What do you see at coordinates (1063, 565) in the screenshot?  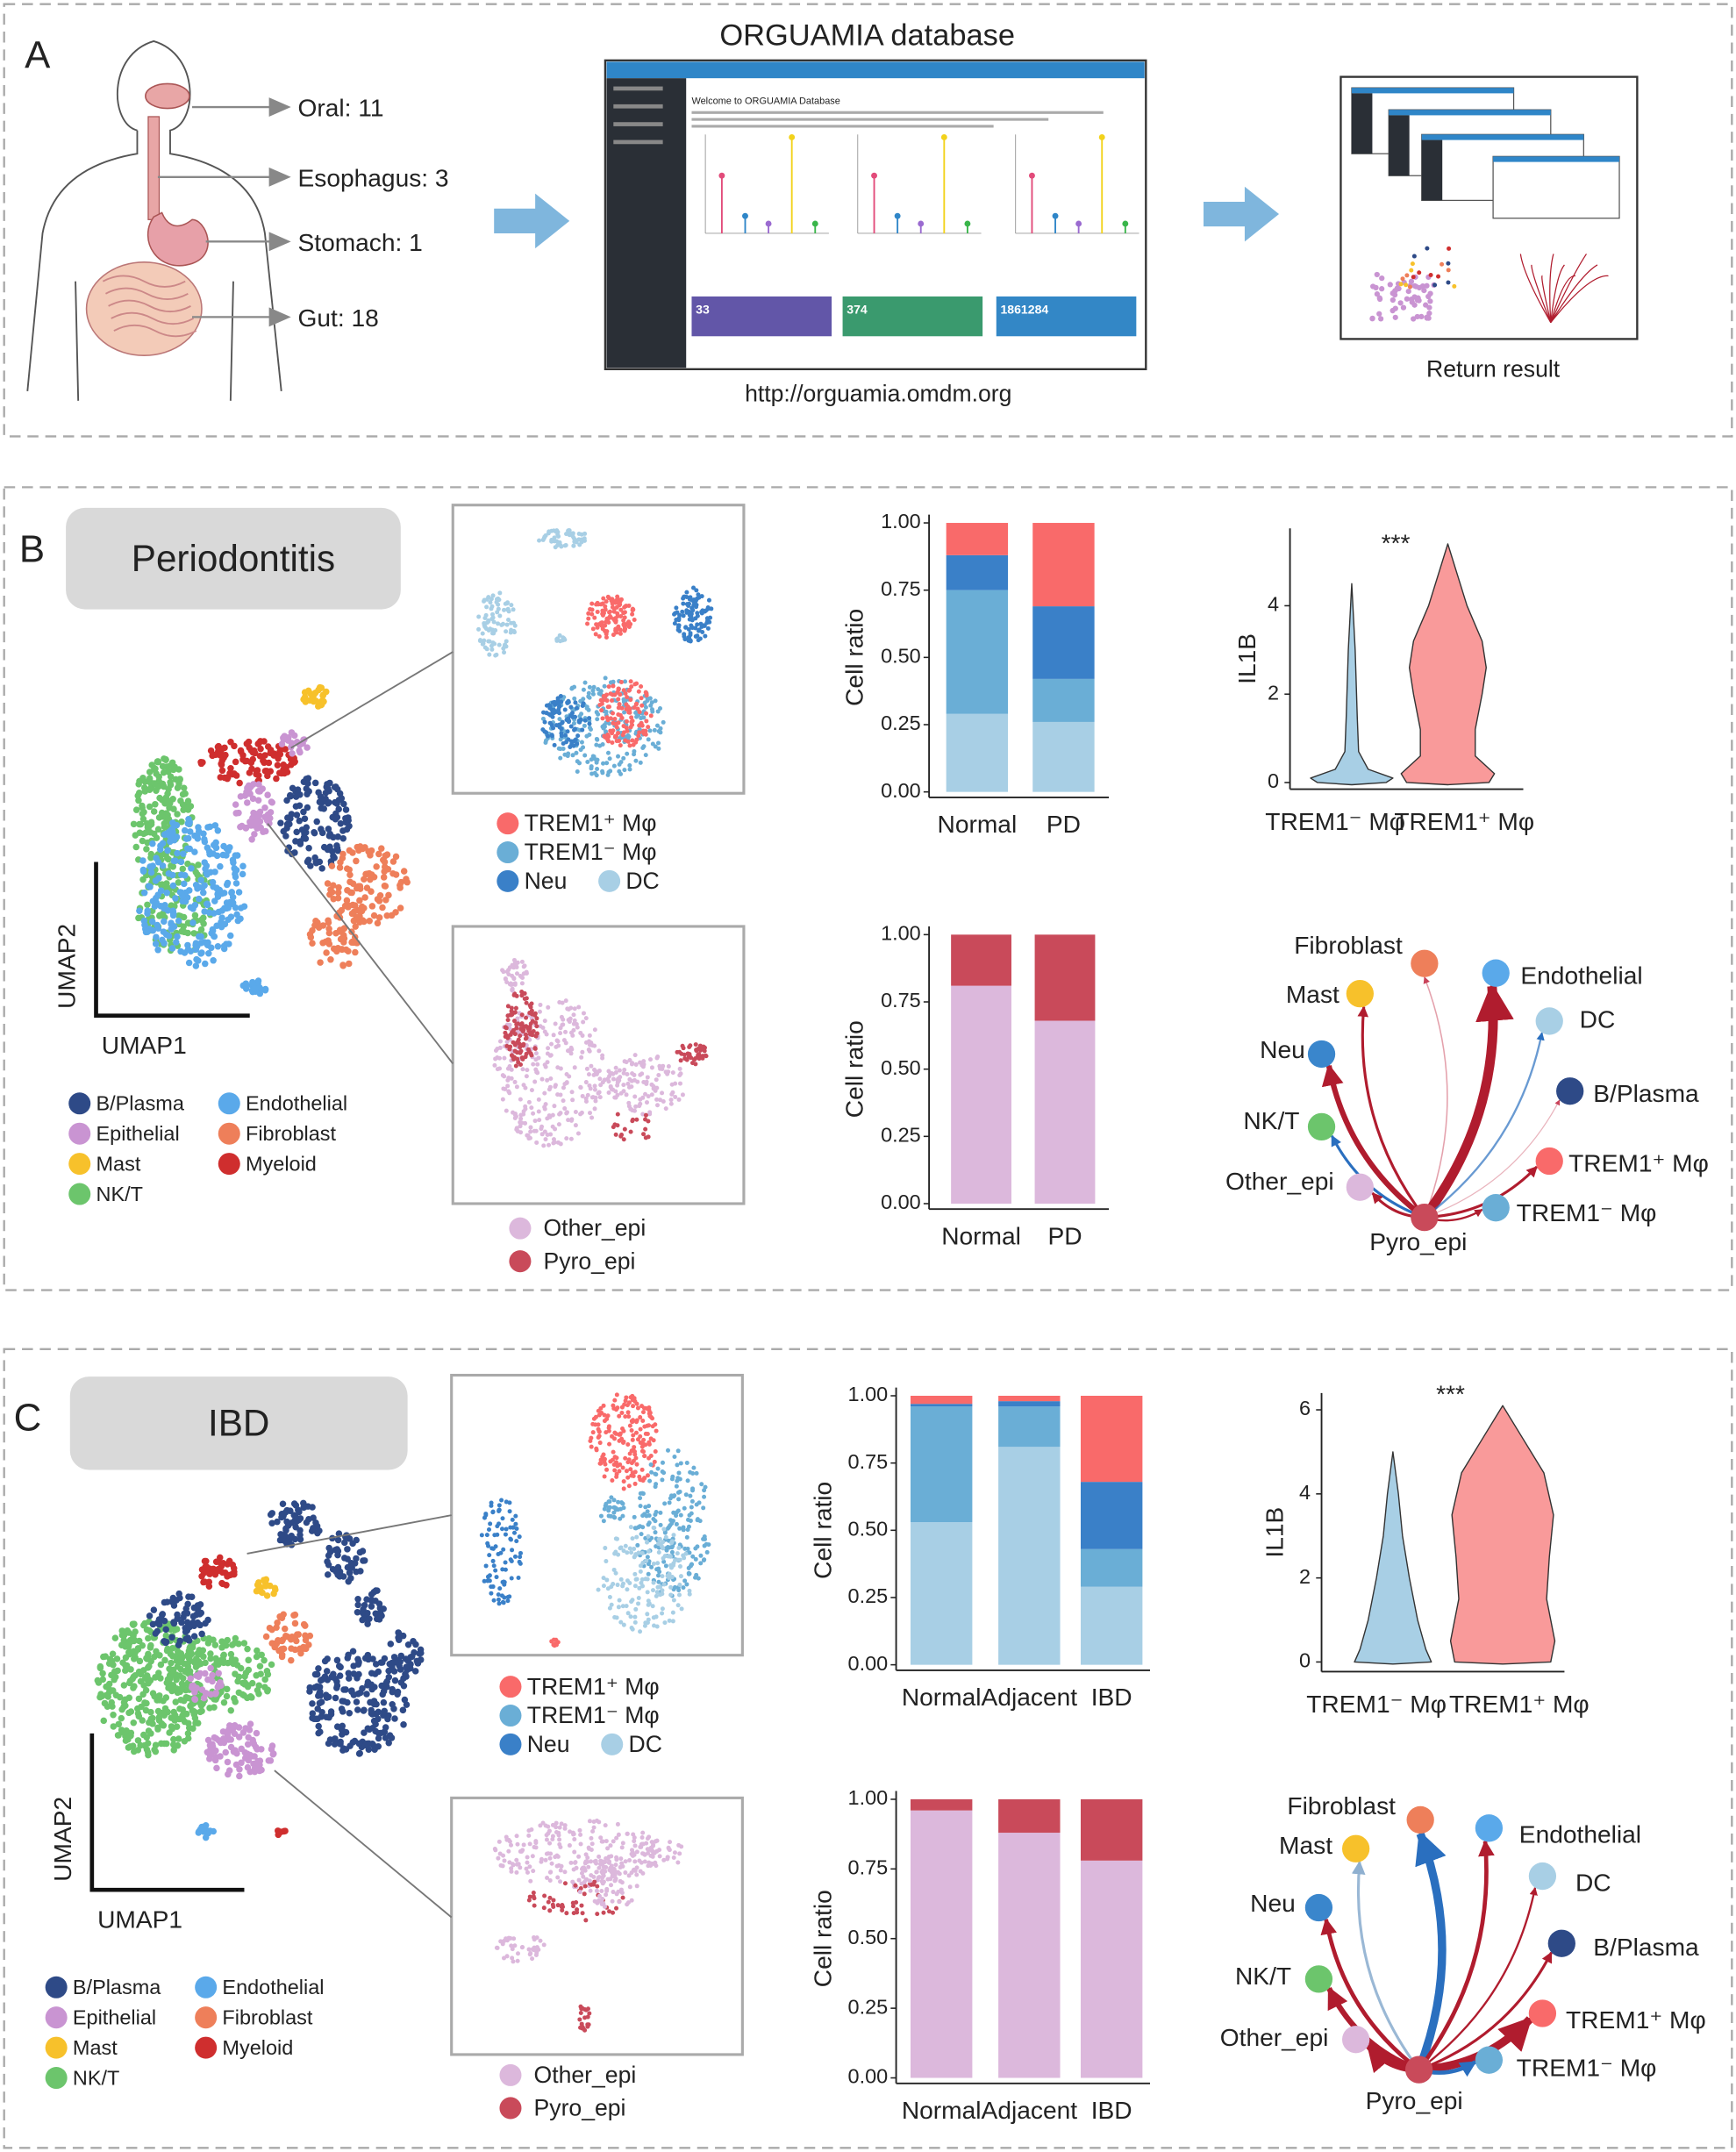 I see `bar-segment` at bounding box center [1063, 565].